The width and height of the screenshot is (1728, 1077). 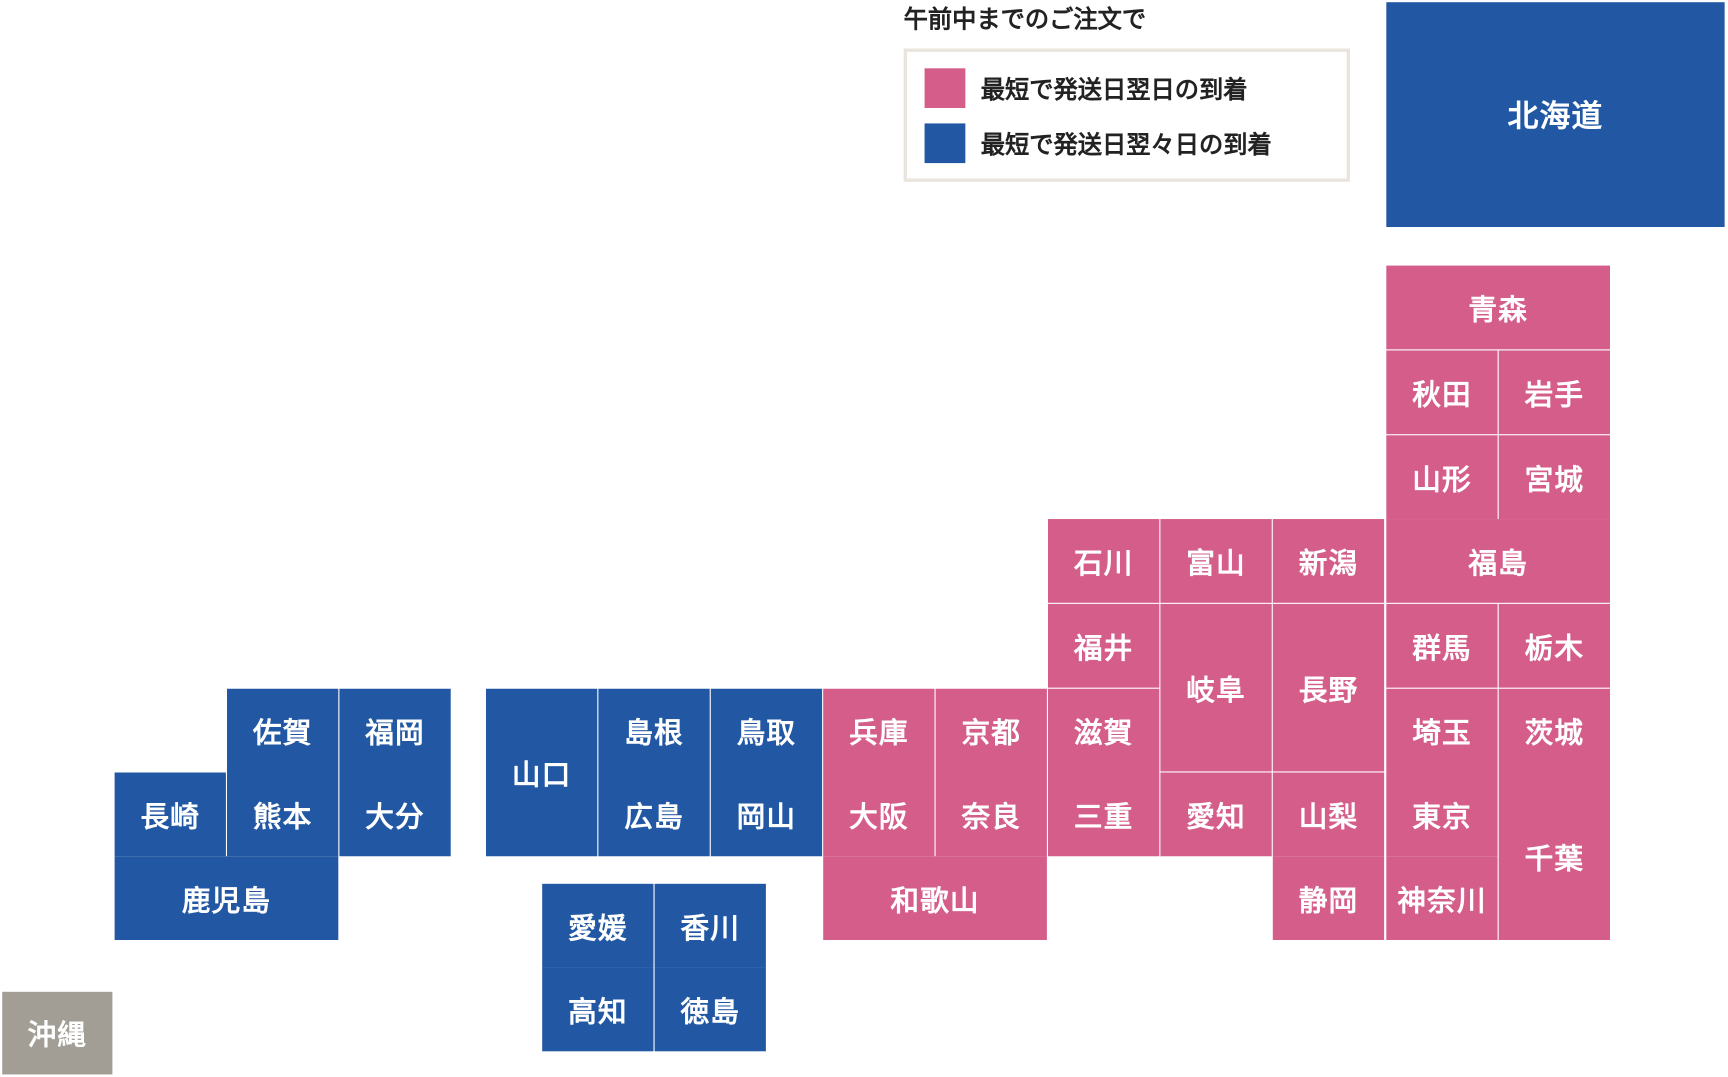 What do you see at coordinates (1126, 146) in the screenshot?
I see `legend-label: 最短で発送日翌々日の到着` at bounding box center [1126, 146].